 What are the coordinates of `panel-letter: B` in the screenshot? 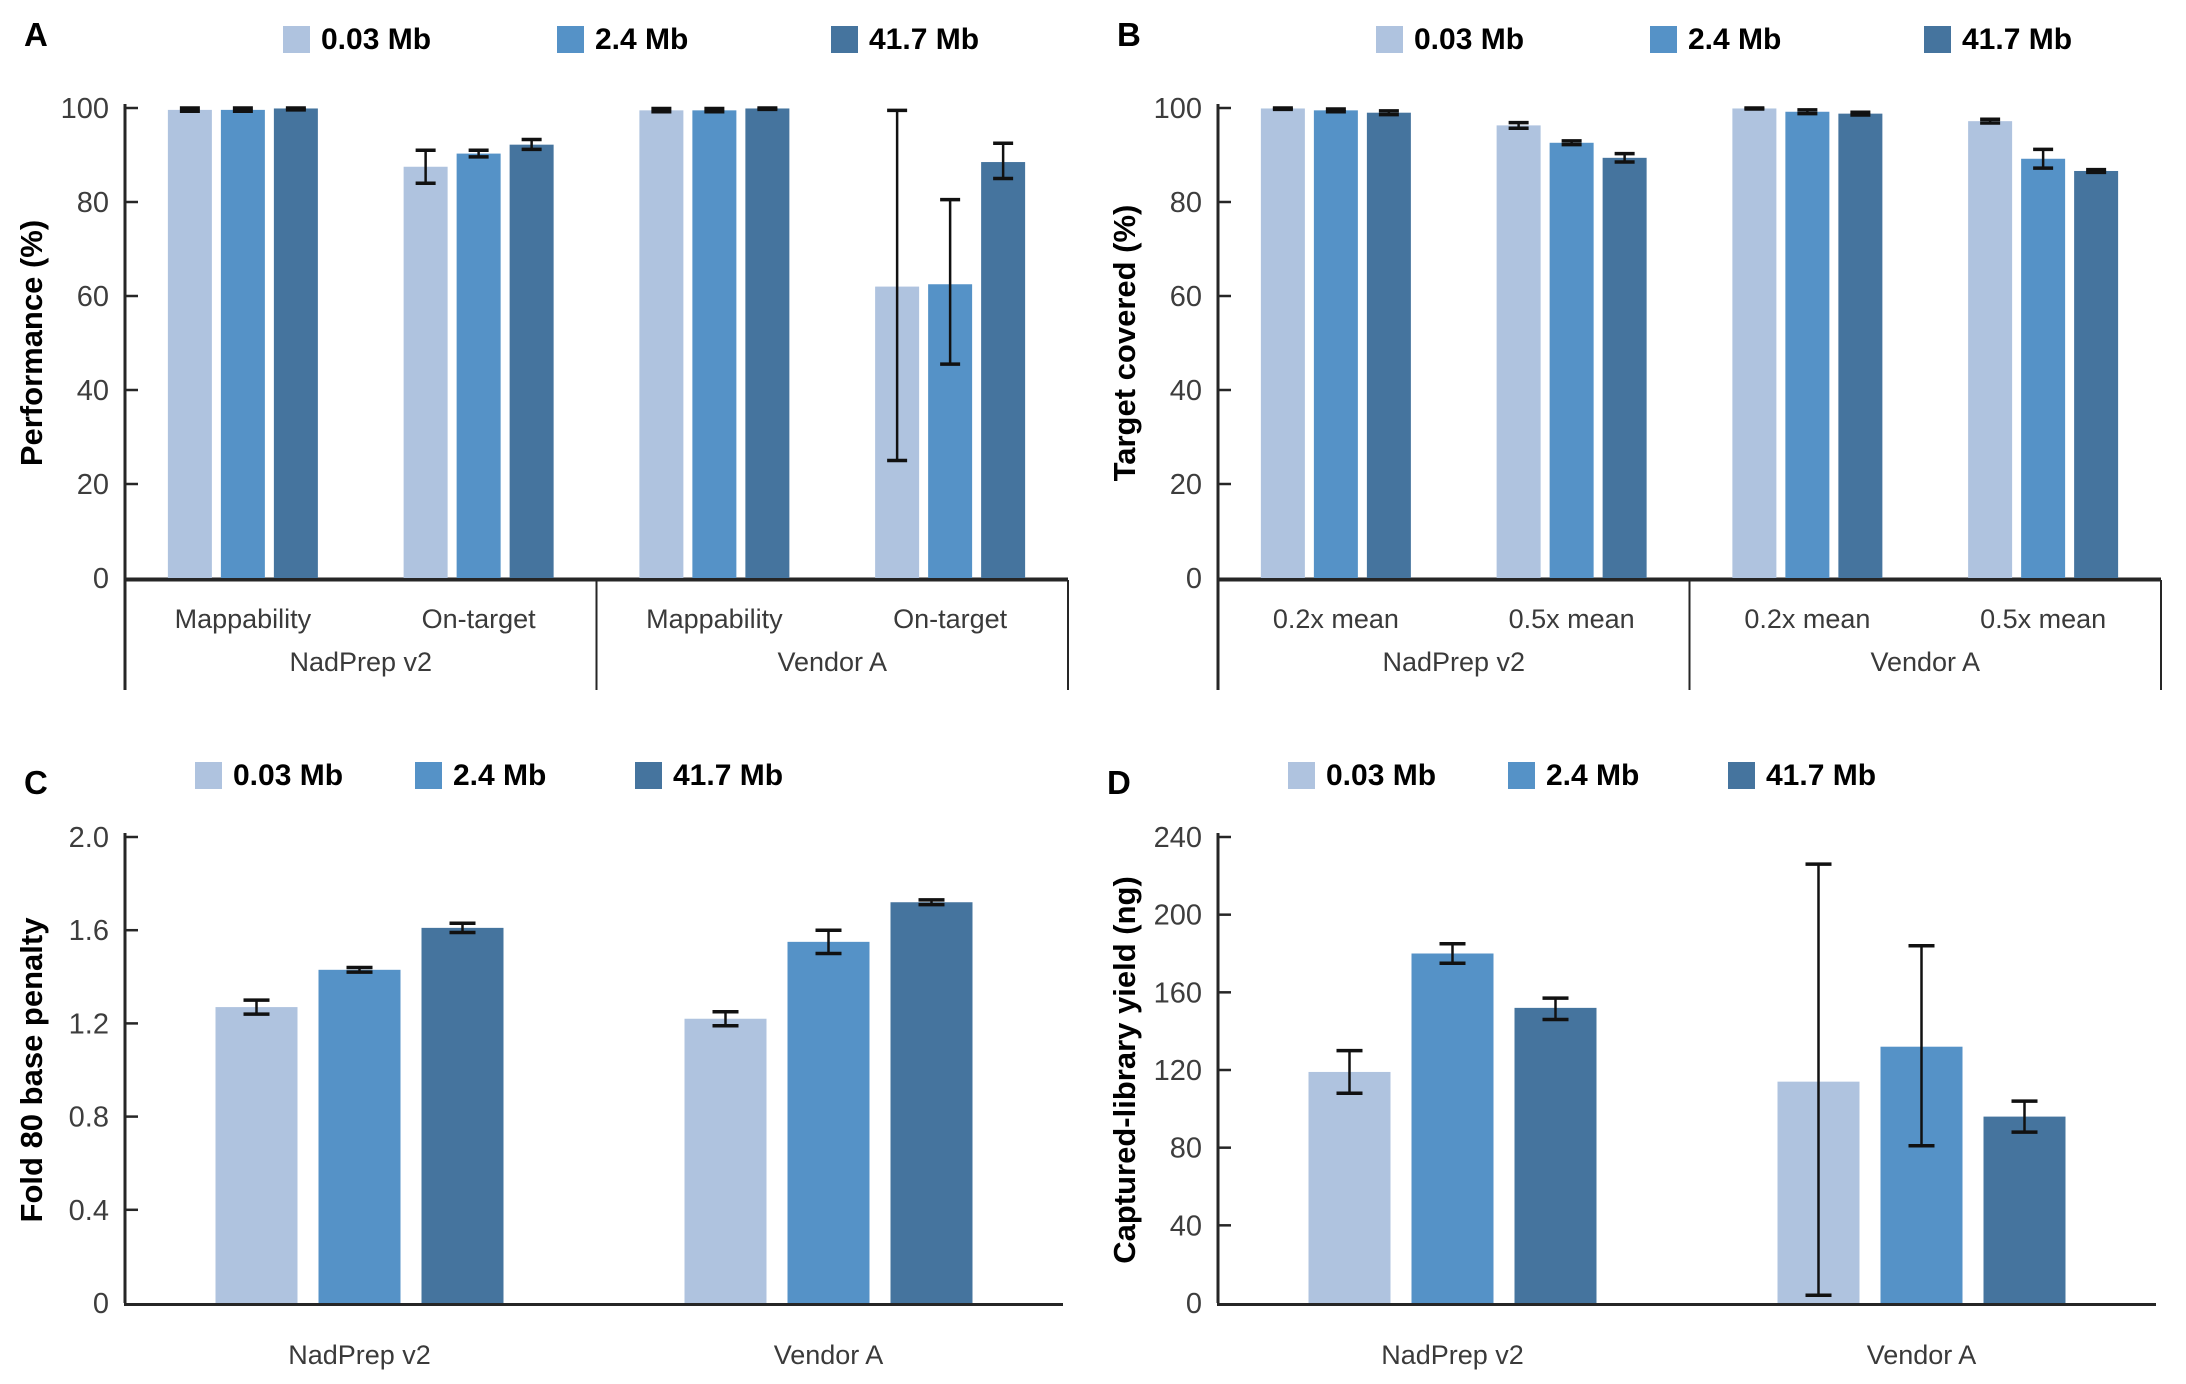 It's located at (1129, 34).